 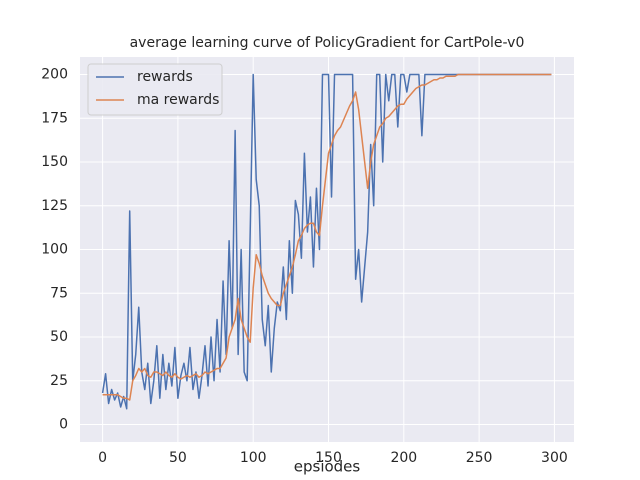 What do you see at coordinates (59, 293) in the screenshot?
I see `y-tick-label: 75` at bounding box center [59, 293].